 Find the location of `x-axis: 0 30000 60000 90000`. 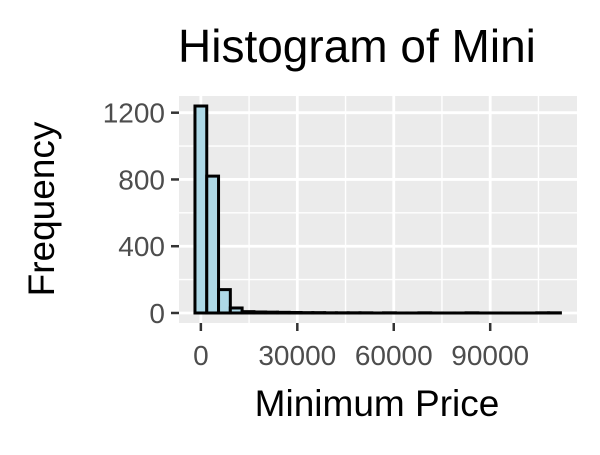

x-axis: 0 30000 60000 90000 is located at coordinates (361, 347).